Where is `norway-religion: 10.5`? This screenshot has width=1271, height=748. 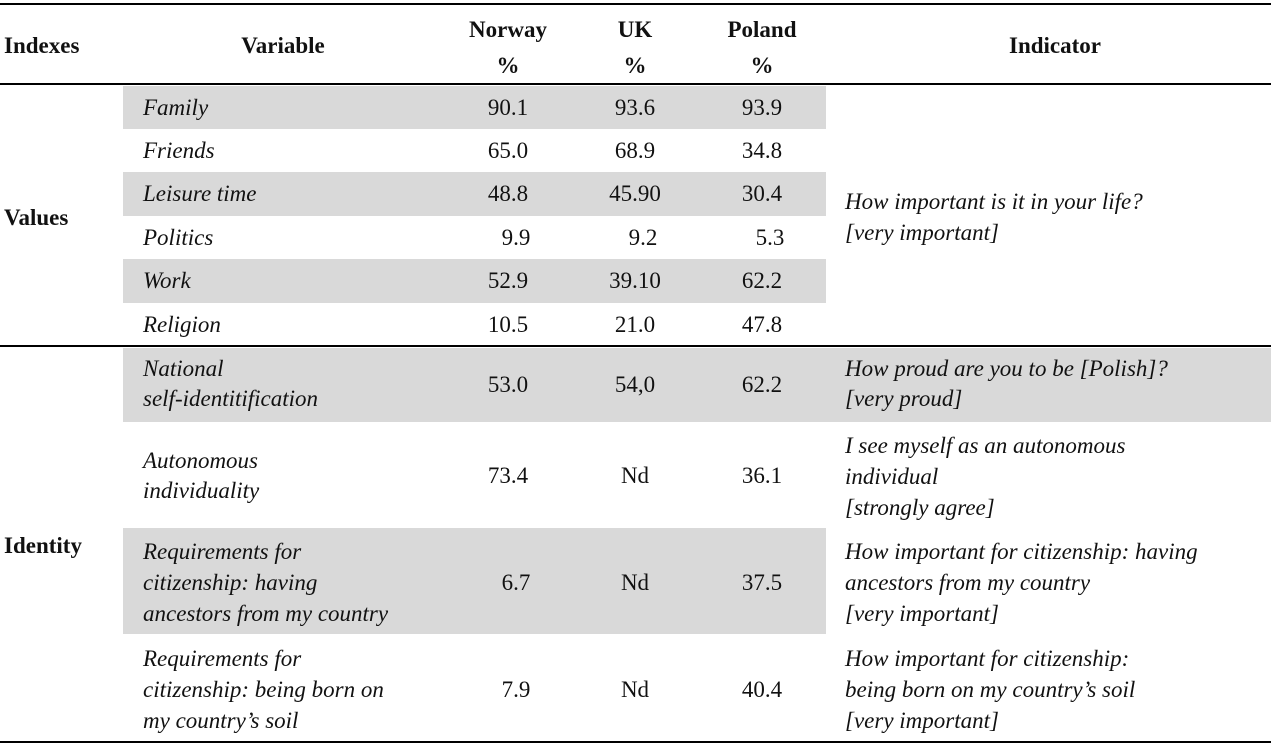 norway-religion: 10.5 is located at coordinates (508, 324).